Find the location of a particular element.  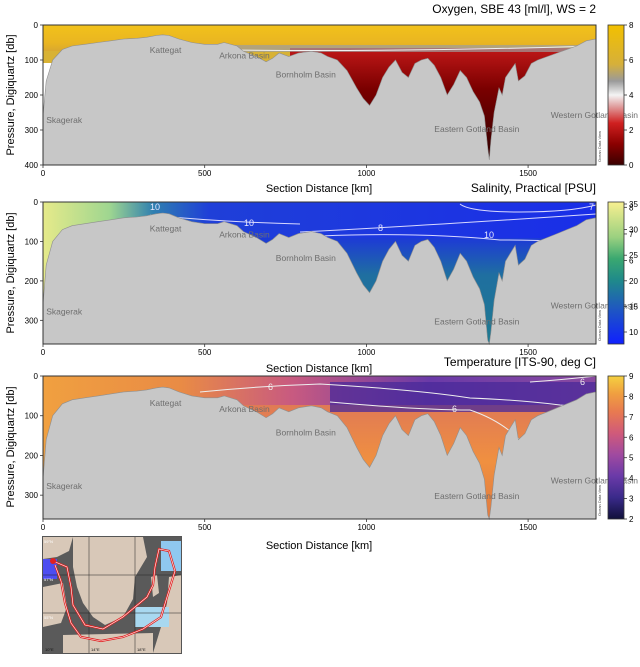

colorbar-tick-label: 5 is located at coordinates (631, 458).